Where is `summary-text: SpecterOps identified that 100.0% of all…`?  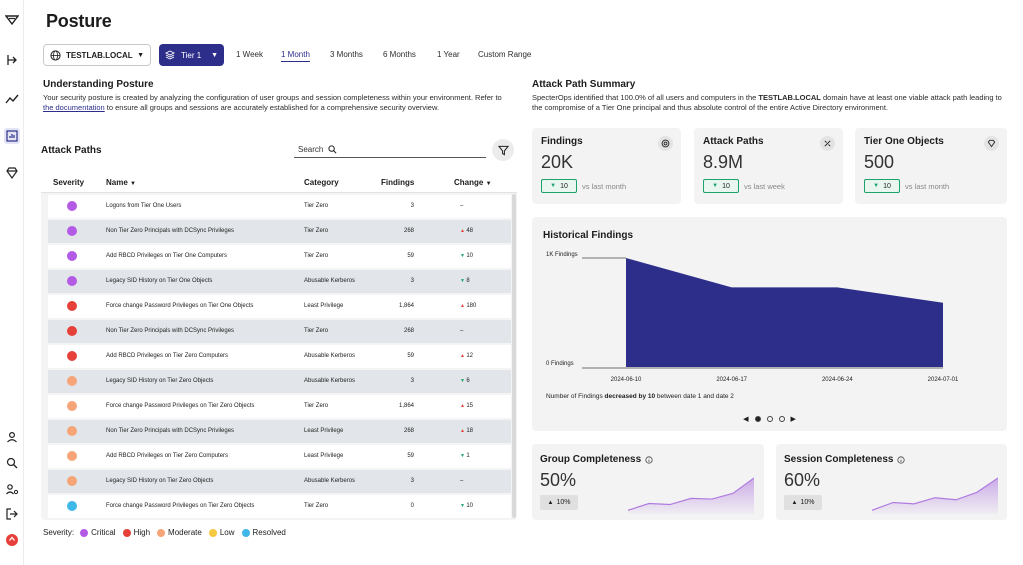 summary-text: SpecterOps identified that 100.0% of all… is located at coordinates (767, 102).